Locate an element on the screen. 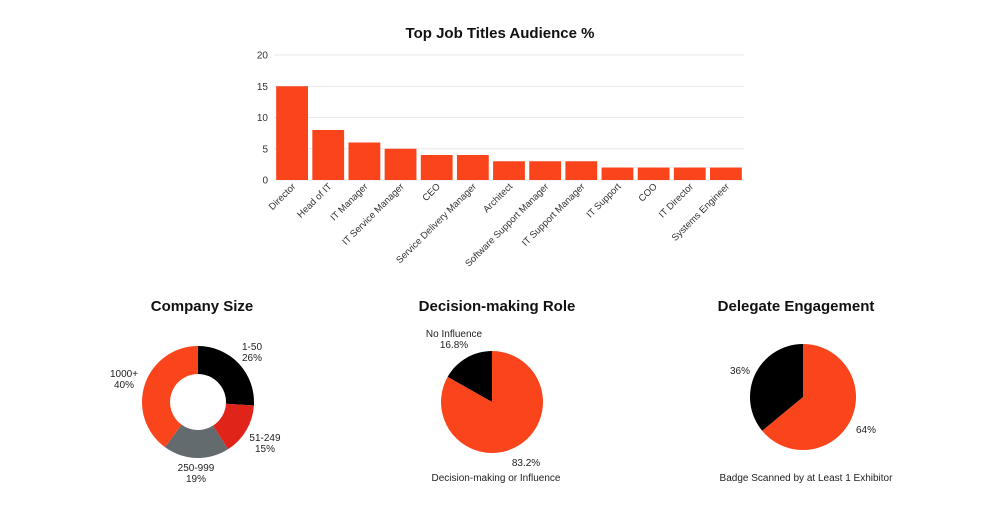 The height and width of the screenshot is (505, 1000). delegate-engagement-slices is located at coordinates (803, 397).